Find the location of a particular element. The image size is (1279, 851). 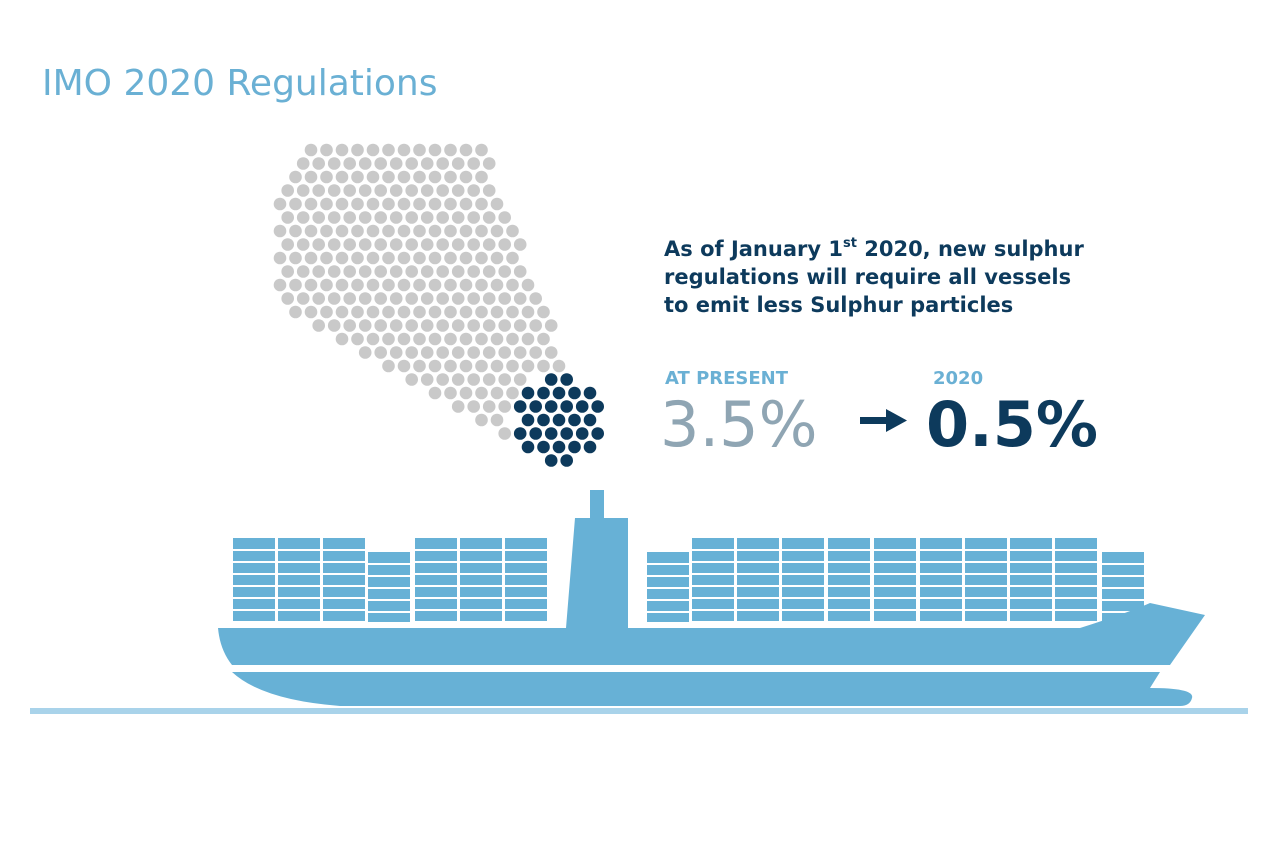

waterline is located at coordinates (639, 711).